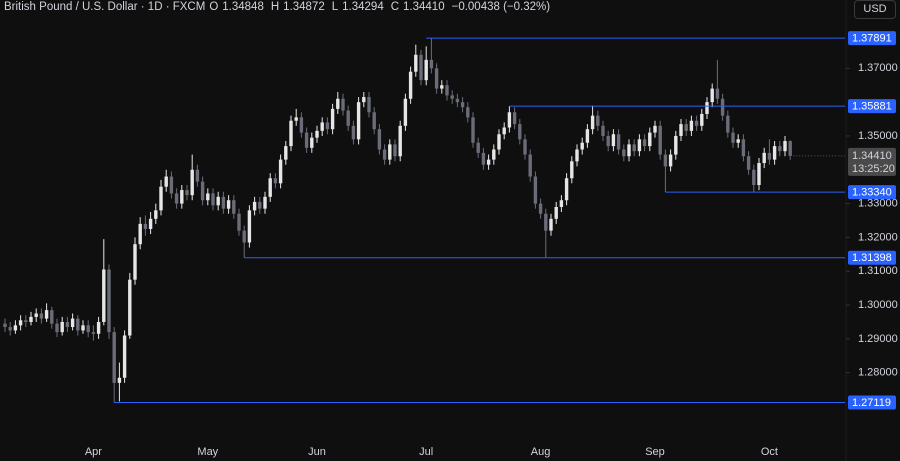 The height and width of the screenshot is (461, 900). What do you see at coordinates (878, 237) in the screenshot?
I see `y-tick-label: 1.32000` at bounding box center [878, 237].